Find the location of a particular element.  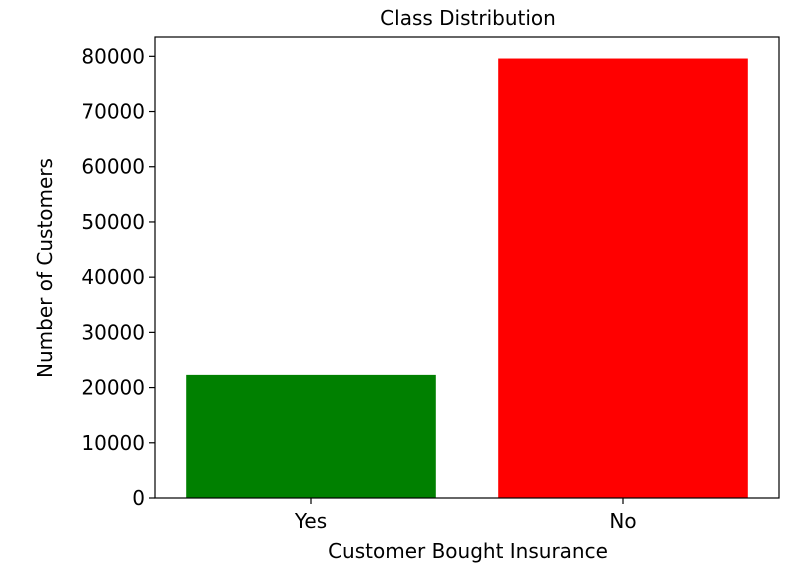

y-tick-label: 70000 is located at coordinates (113, 112).